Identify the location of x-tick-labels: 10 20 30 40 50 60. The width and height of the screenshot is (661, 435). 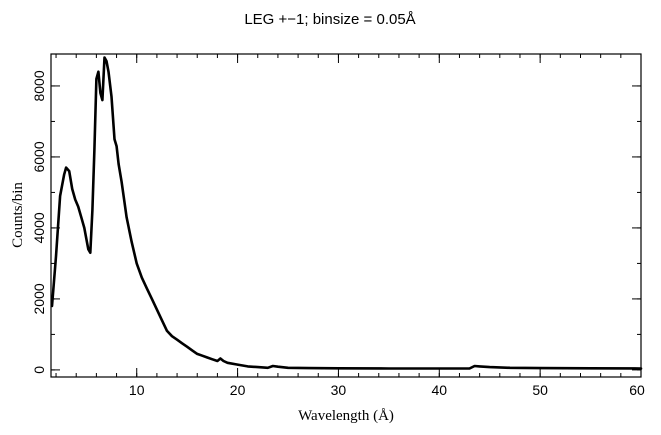
(387, 390).